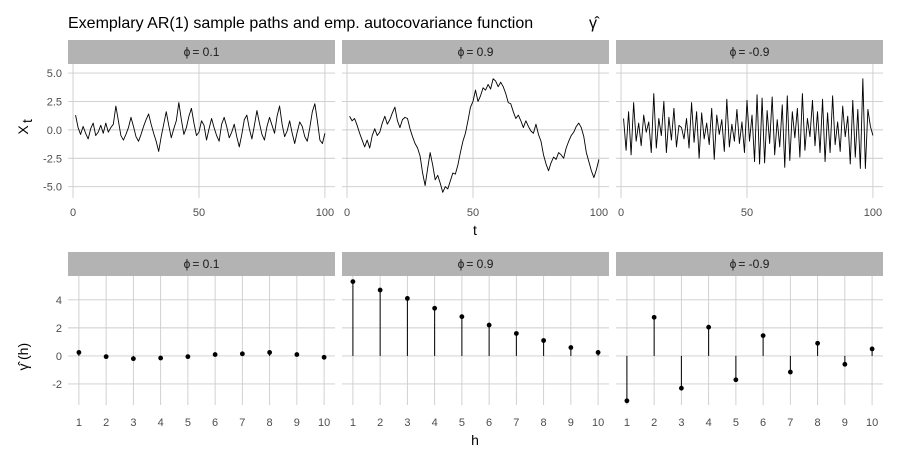  What do you see at coordinates (52, 159) in the screenshot?
I see `y-tick-label: -2.5` at bounding box center [52, 159].